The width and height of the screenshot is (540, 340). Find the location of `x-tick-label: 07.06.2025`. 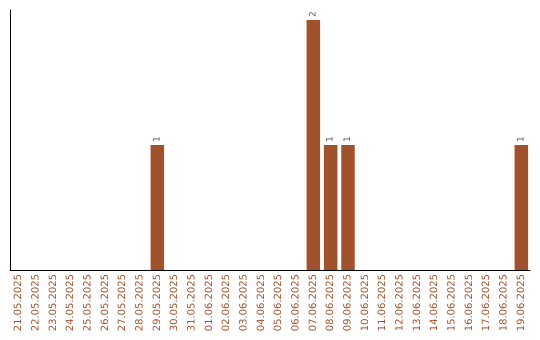

x-tick-label: 07.06.2025 is located at coordinates (313, 303).